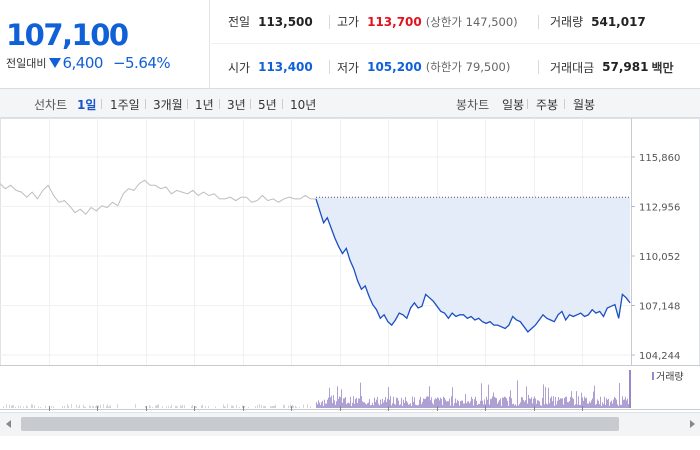 The width and height of the screenshot is (700, 450). Describe the element at coordinates (267, 105) in the screenshot. I see `tab-5-years: 5년` at that location.